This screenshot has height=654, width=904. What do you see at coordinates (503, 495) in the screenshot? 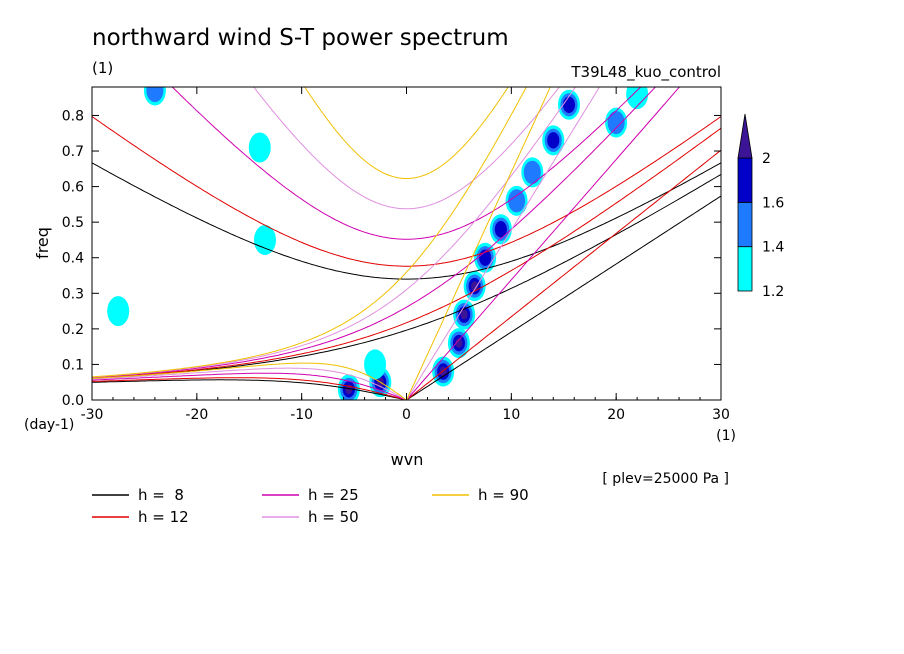
I see `legend-label-h90: h = 90` at bounding box center [503, 495].